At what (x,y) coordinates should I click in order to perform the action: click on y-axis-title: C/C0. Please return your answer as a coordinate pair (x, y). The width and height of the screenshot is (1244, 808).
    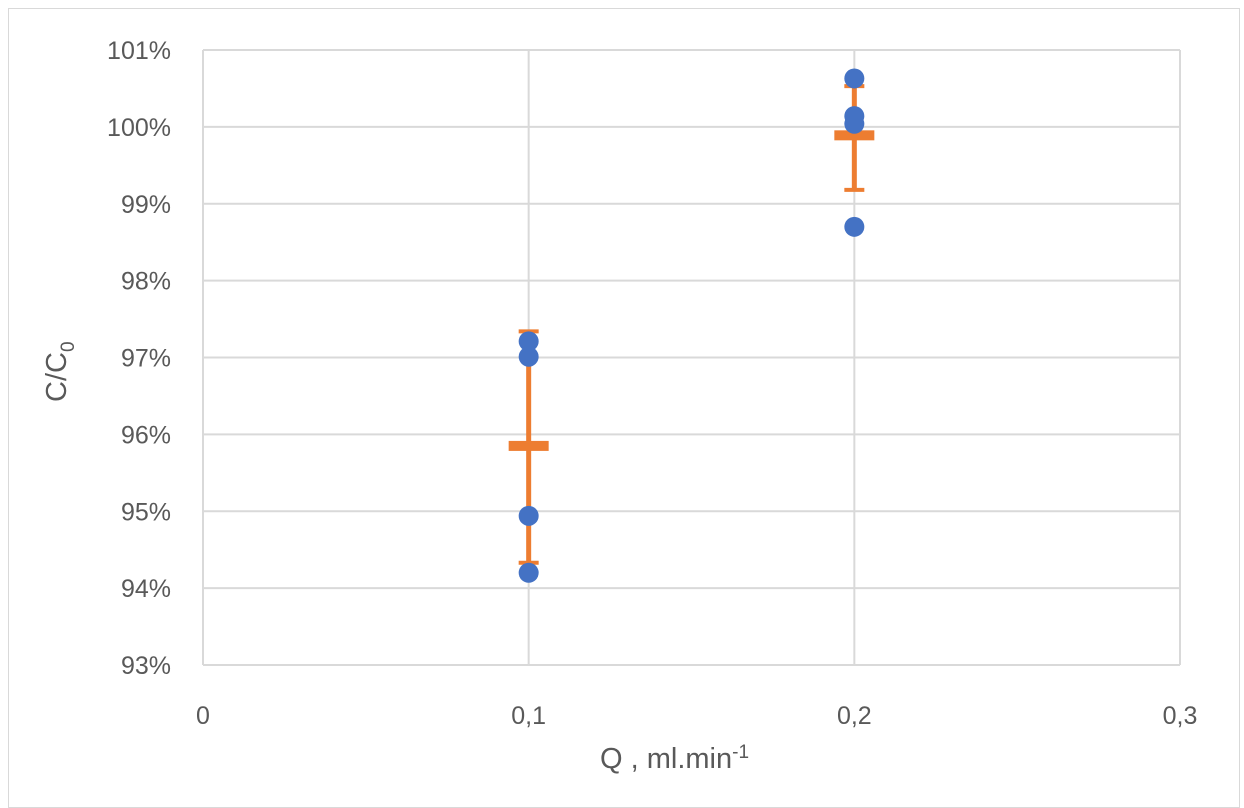
    Looking at the image, I should click on (60, 371).